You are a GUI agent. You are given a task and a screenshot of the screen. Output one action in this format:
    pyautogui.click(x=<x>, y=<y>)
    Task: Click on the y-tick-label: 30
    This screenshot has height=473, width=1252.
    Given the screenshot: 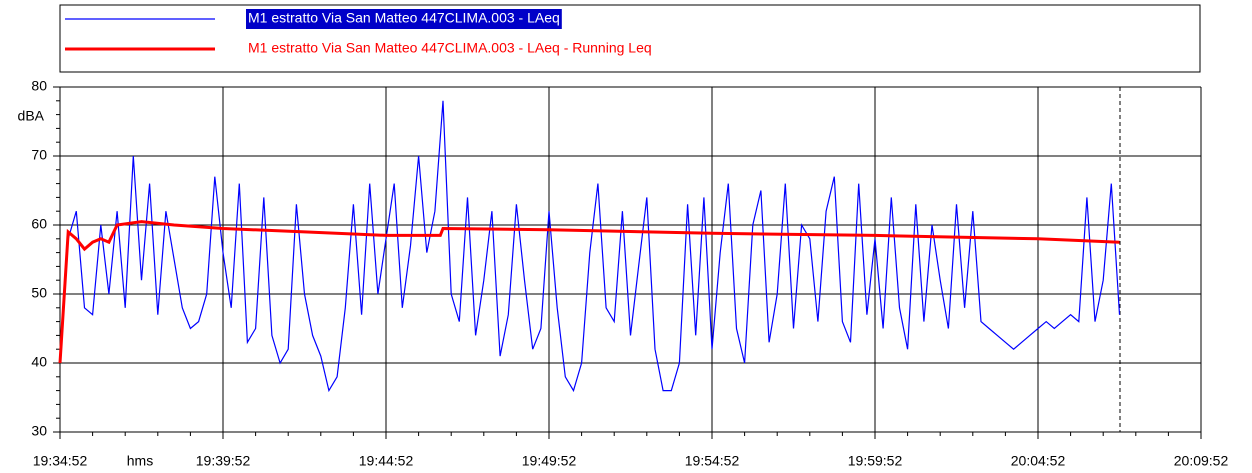 What is the action you would take?
    pyautogui.click(x=39, y=431)
    